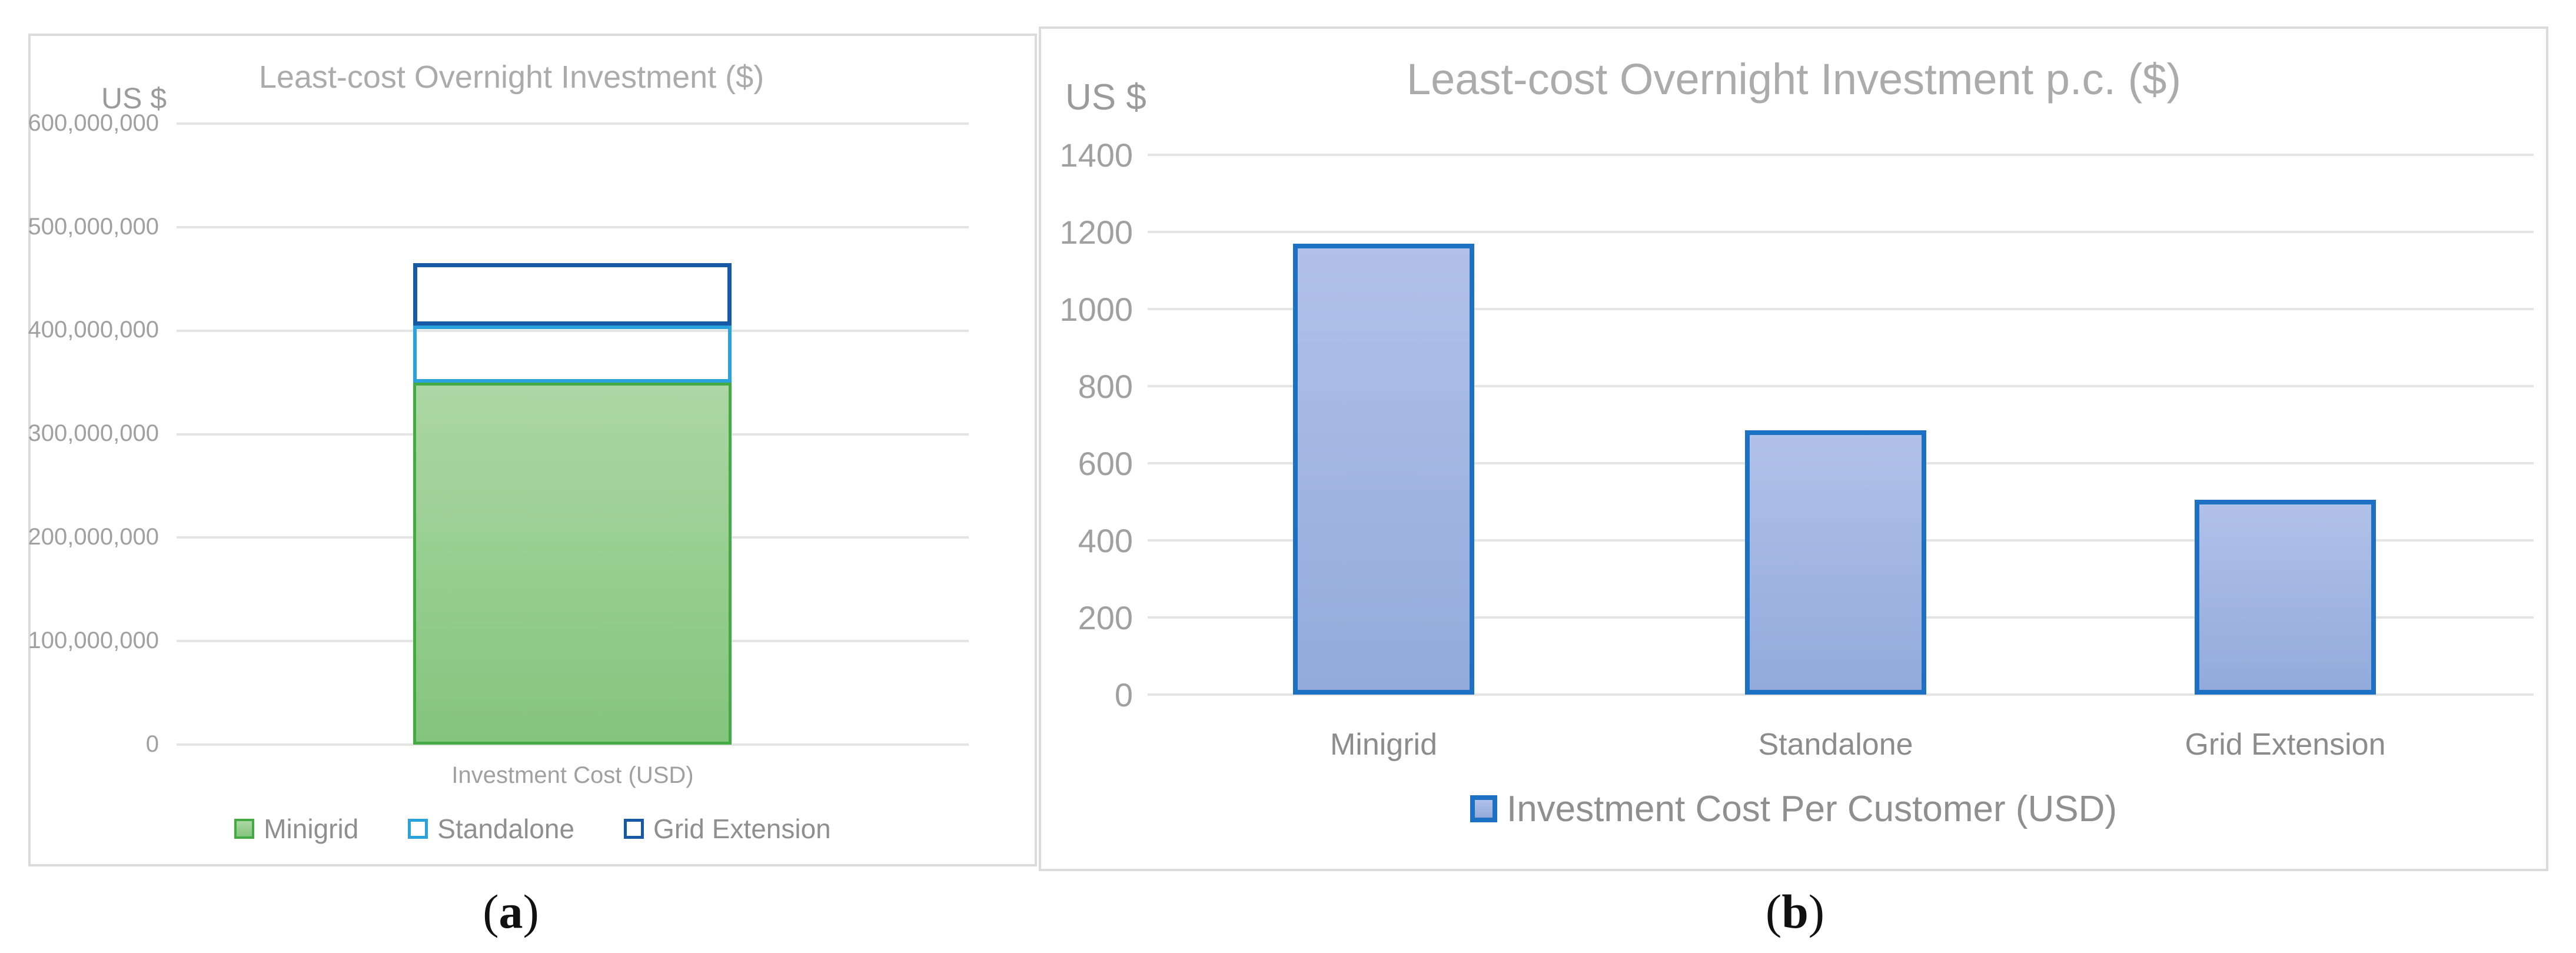  What do you see at coordinates (1383, 745) in the screenshot?
I see `x-category-label-minigrid: Minigrid` at bounding box center [1383, 745].